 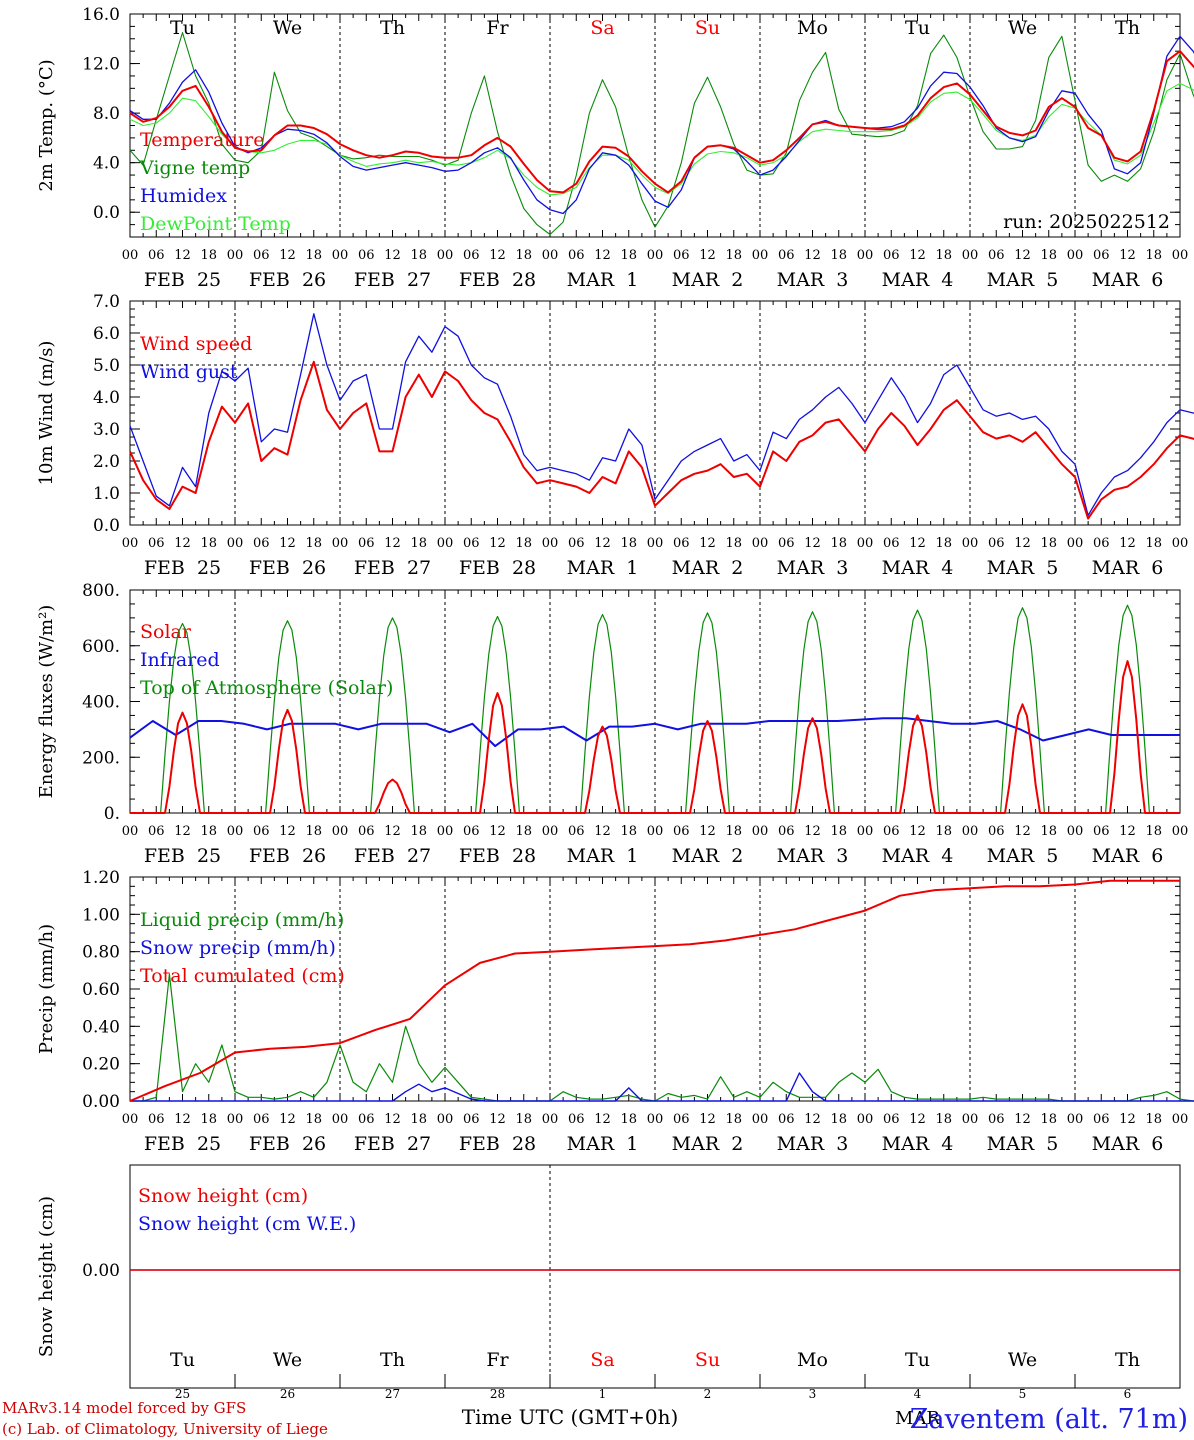 What do you see at coordinates (497, 1394) in the screenshot?
I see `day-number-label: 28` at bounding box center [497, 1394].